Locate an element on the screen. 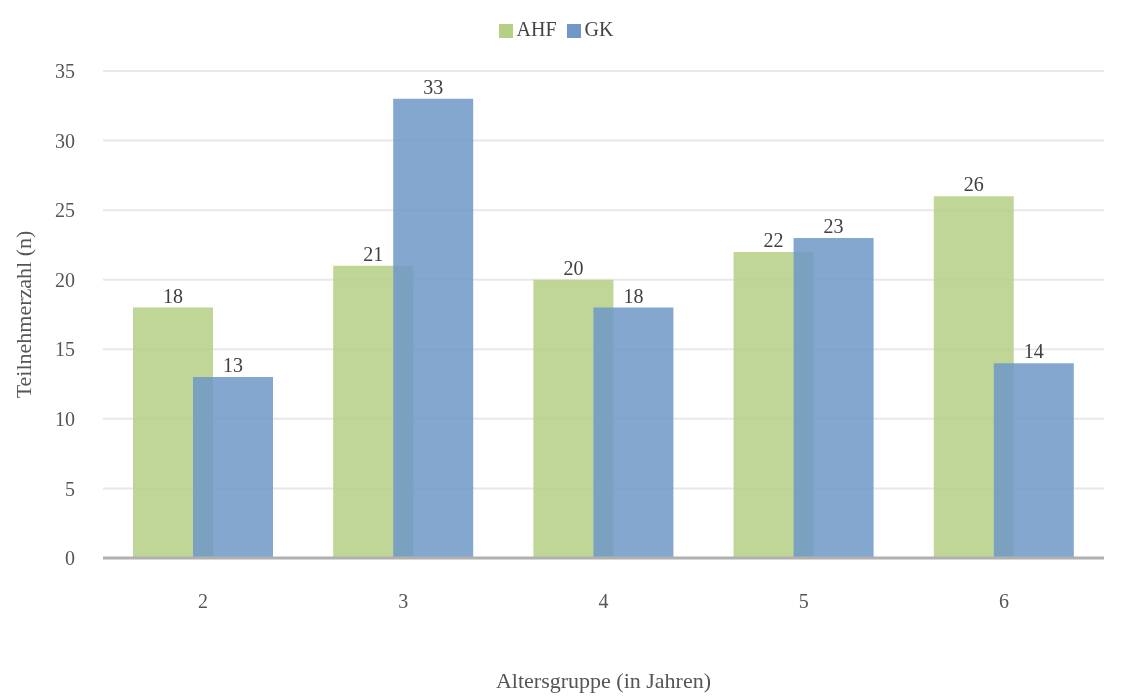  x-tick-label: 4 is located at coordinates (603, 601).